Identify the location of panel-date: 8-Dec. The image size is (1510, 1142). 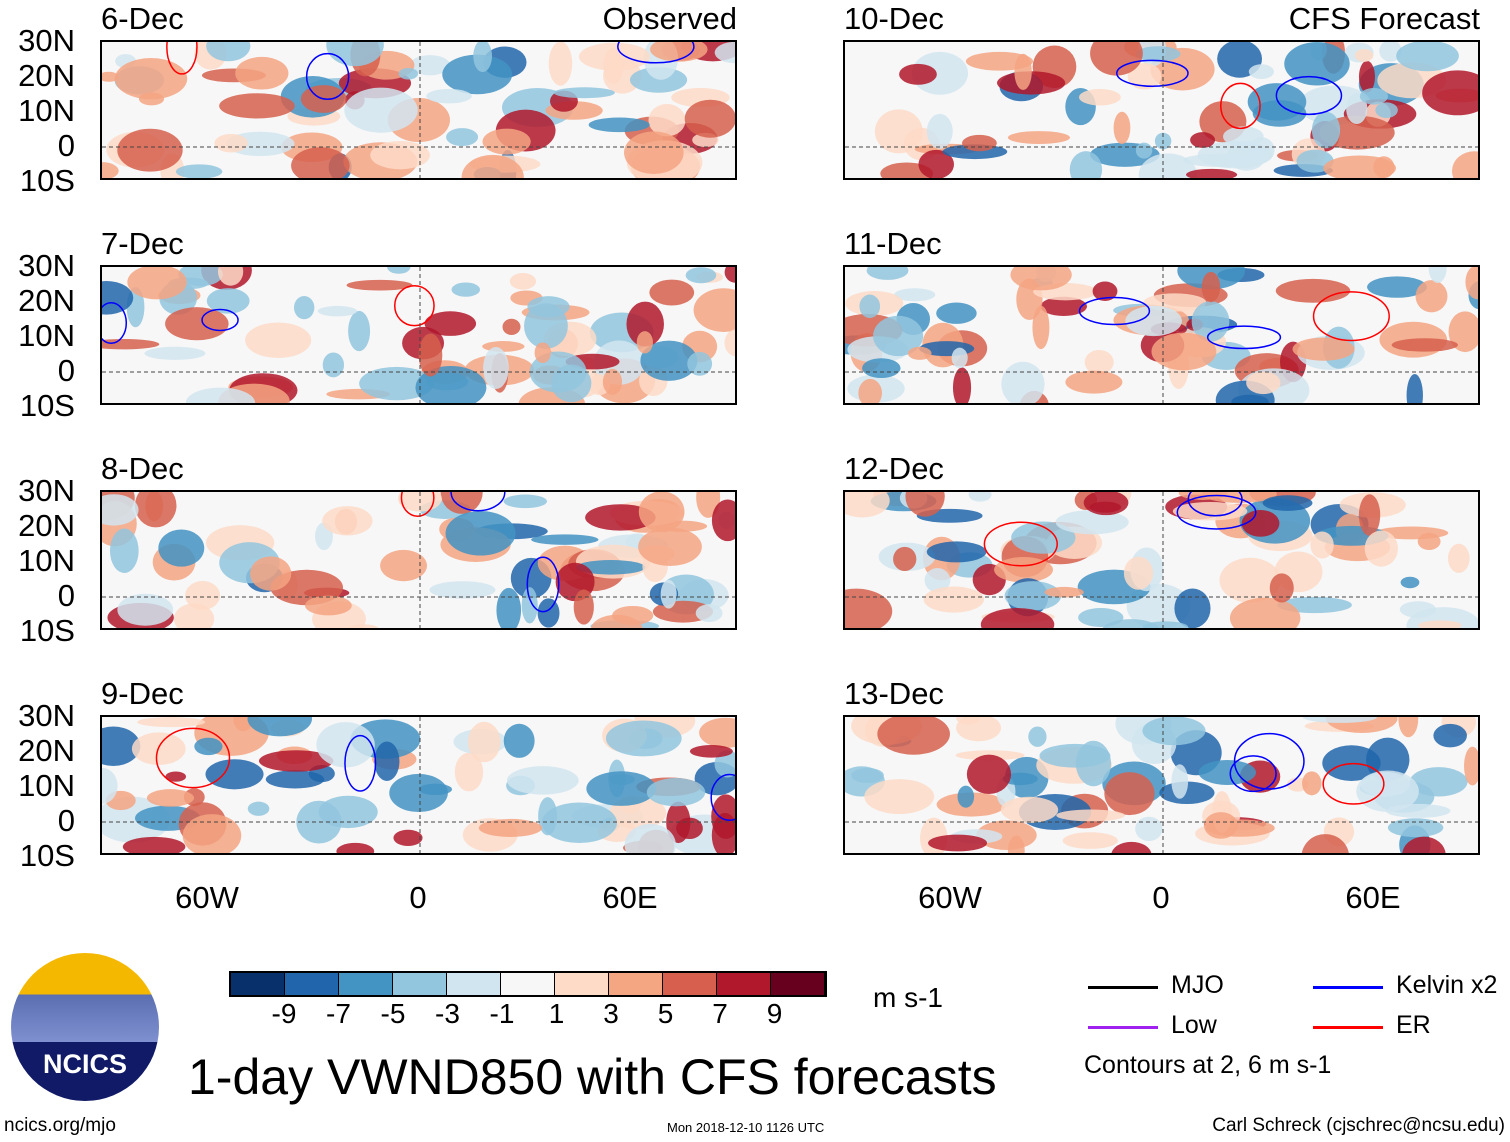
(142, 468).